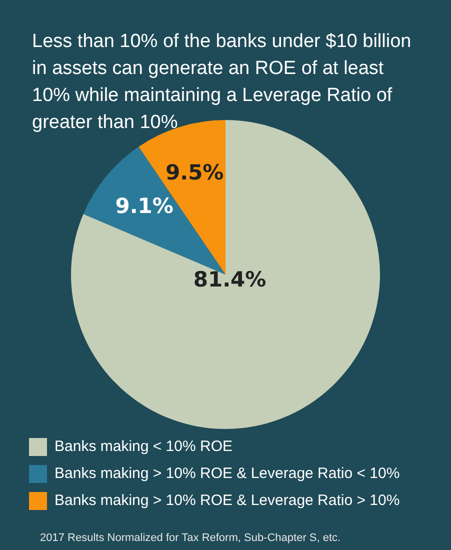 This screenshot has height=550, width=451. Describe the element at coordinates (227, 501) in the screenshot. I see `legend-label: Banks making > 10% ROE & Leverage Ratio > 10%` at that location.